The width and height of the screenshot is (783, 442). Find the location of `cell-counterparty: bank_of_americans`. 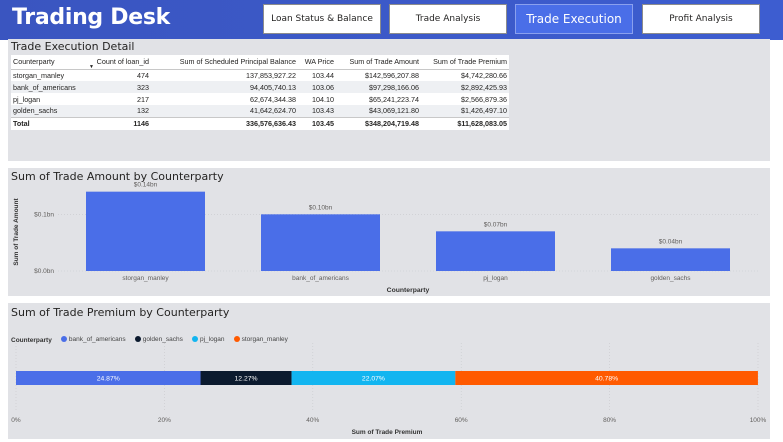

cell-counterparty: bank_of_americans is located at coordinates (48, 87).